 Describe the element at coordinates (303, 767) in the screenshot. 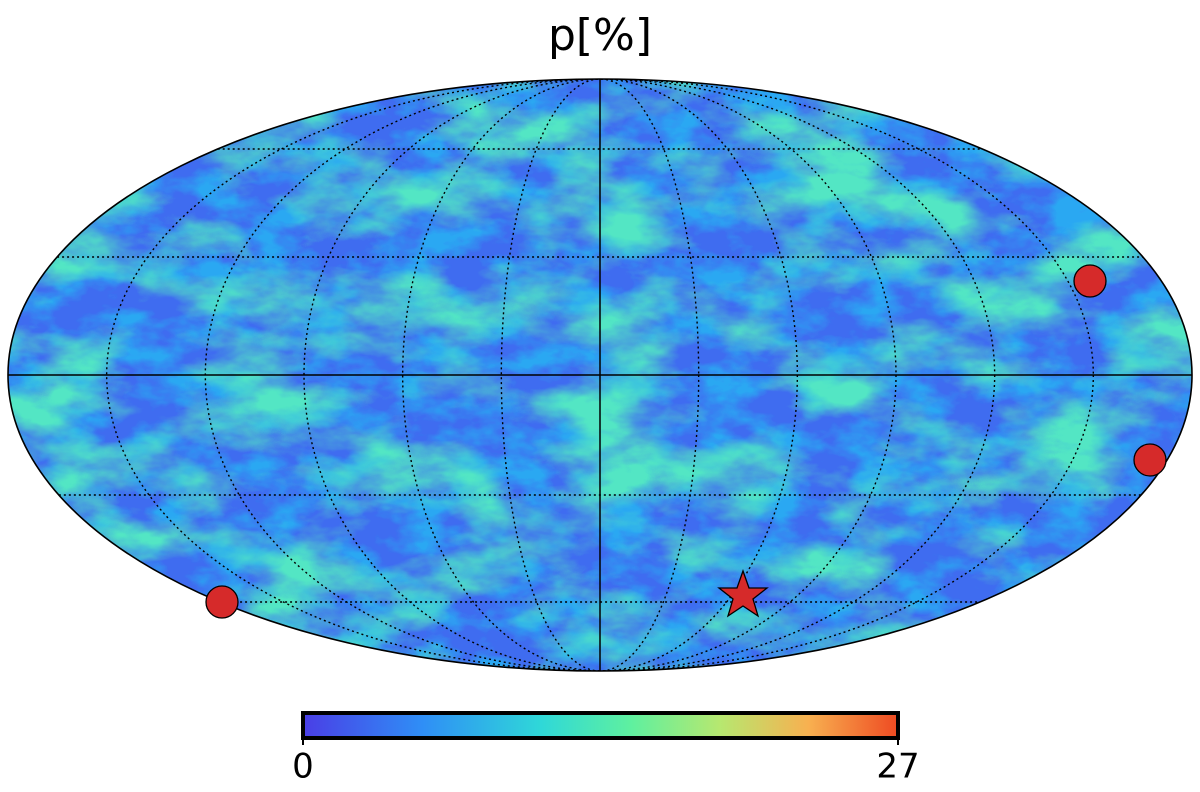

I see `colorbar-tick-label: 0` at that location.